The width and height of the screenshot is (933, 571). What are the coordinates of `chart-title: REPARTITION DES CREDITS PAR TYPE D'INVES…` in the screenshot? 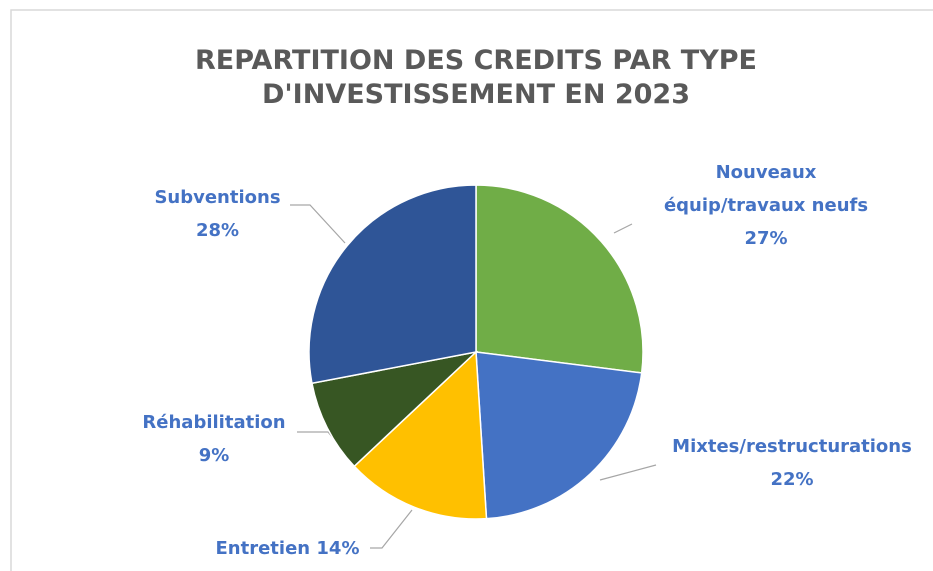 It's located at (476, 77).